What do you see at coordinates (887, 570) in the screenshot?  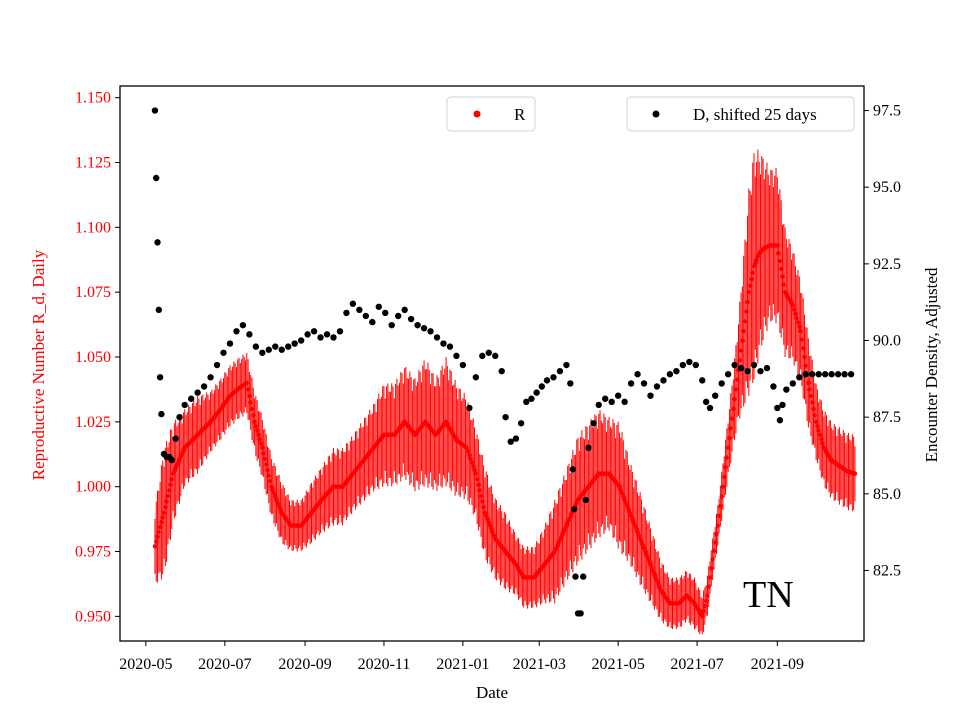 I see `right-y-tick-label: 82.5` at bounding box center [887, 570].